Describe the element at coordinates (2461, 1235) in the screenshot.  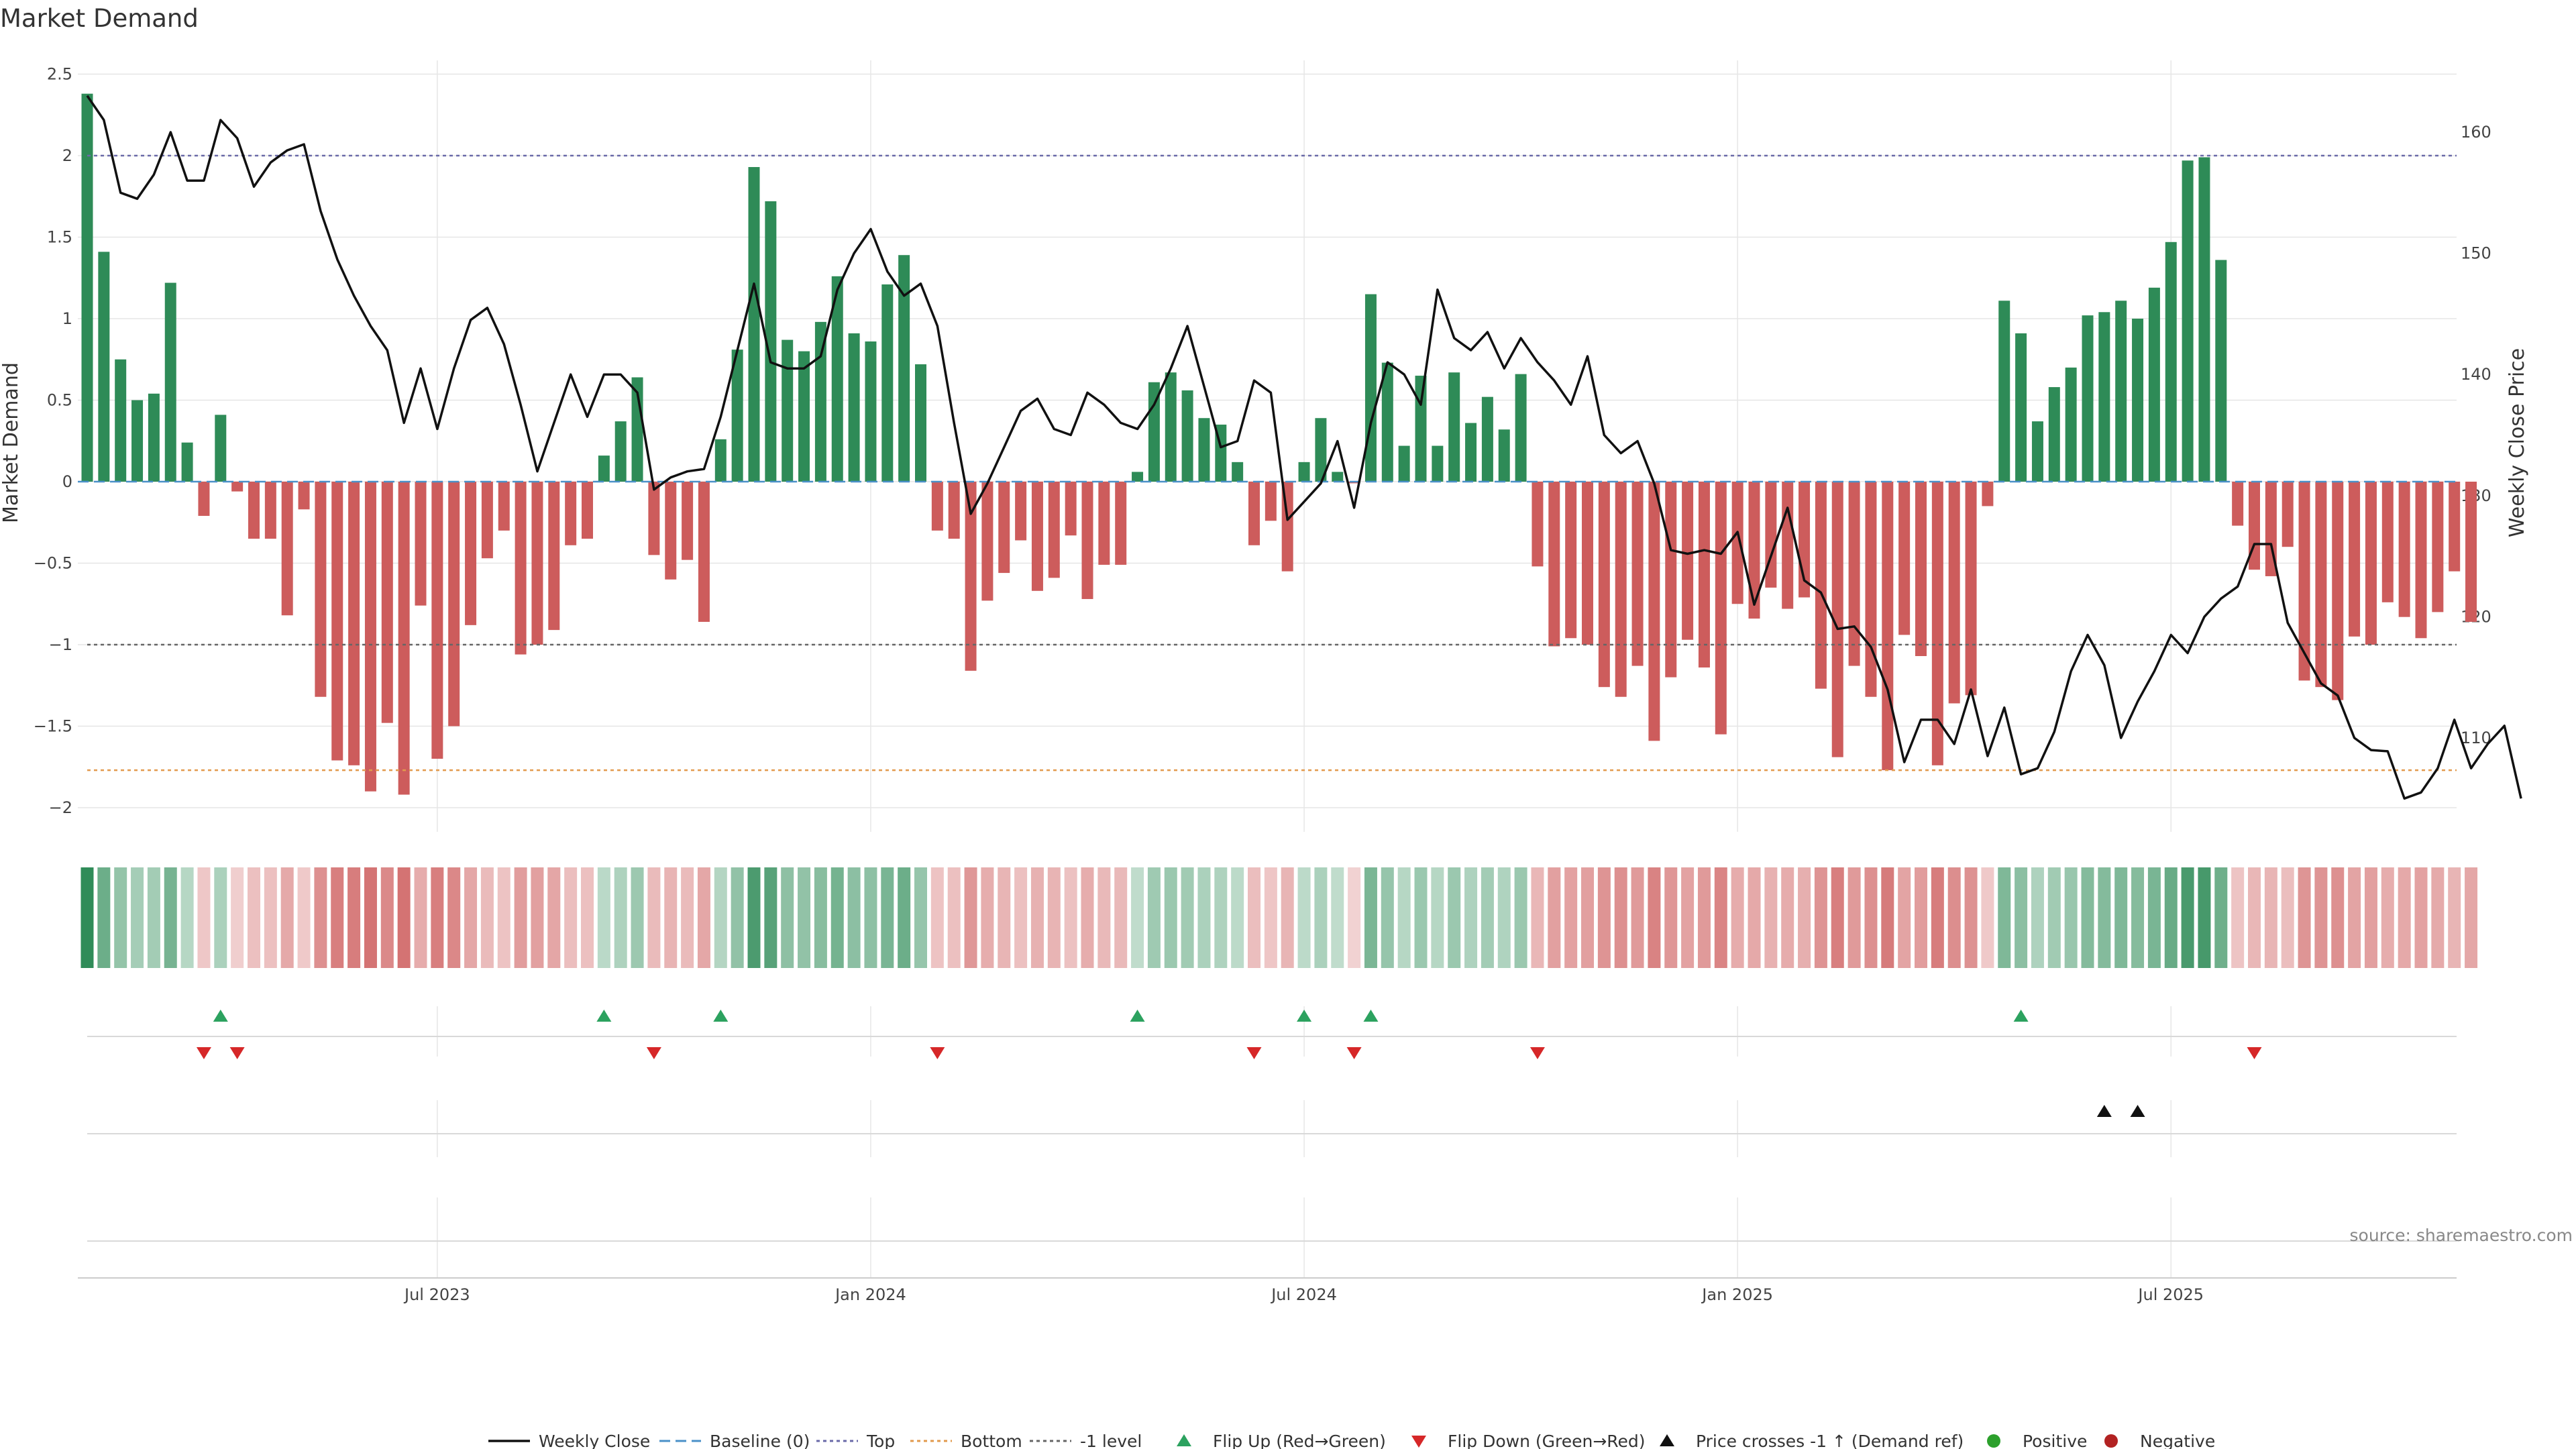
I see `source-note: source: sharemaestro.com` at that location.